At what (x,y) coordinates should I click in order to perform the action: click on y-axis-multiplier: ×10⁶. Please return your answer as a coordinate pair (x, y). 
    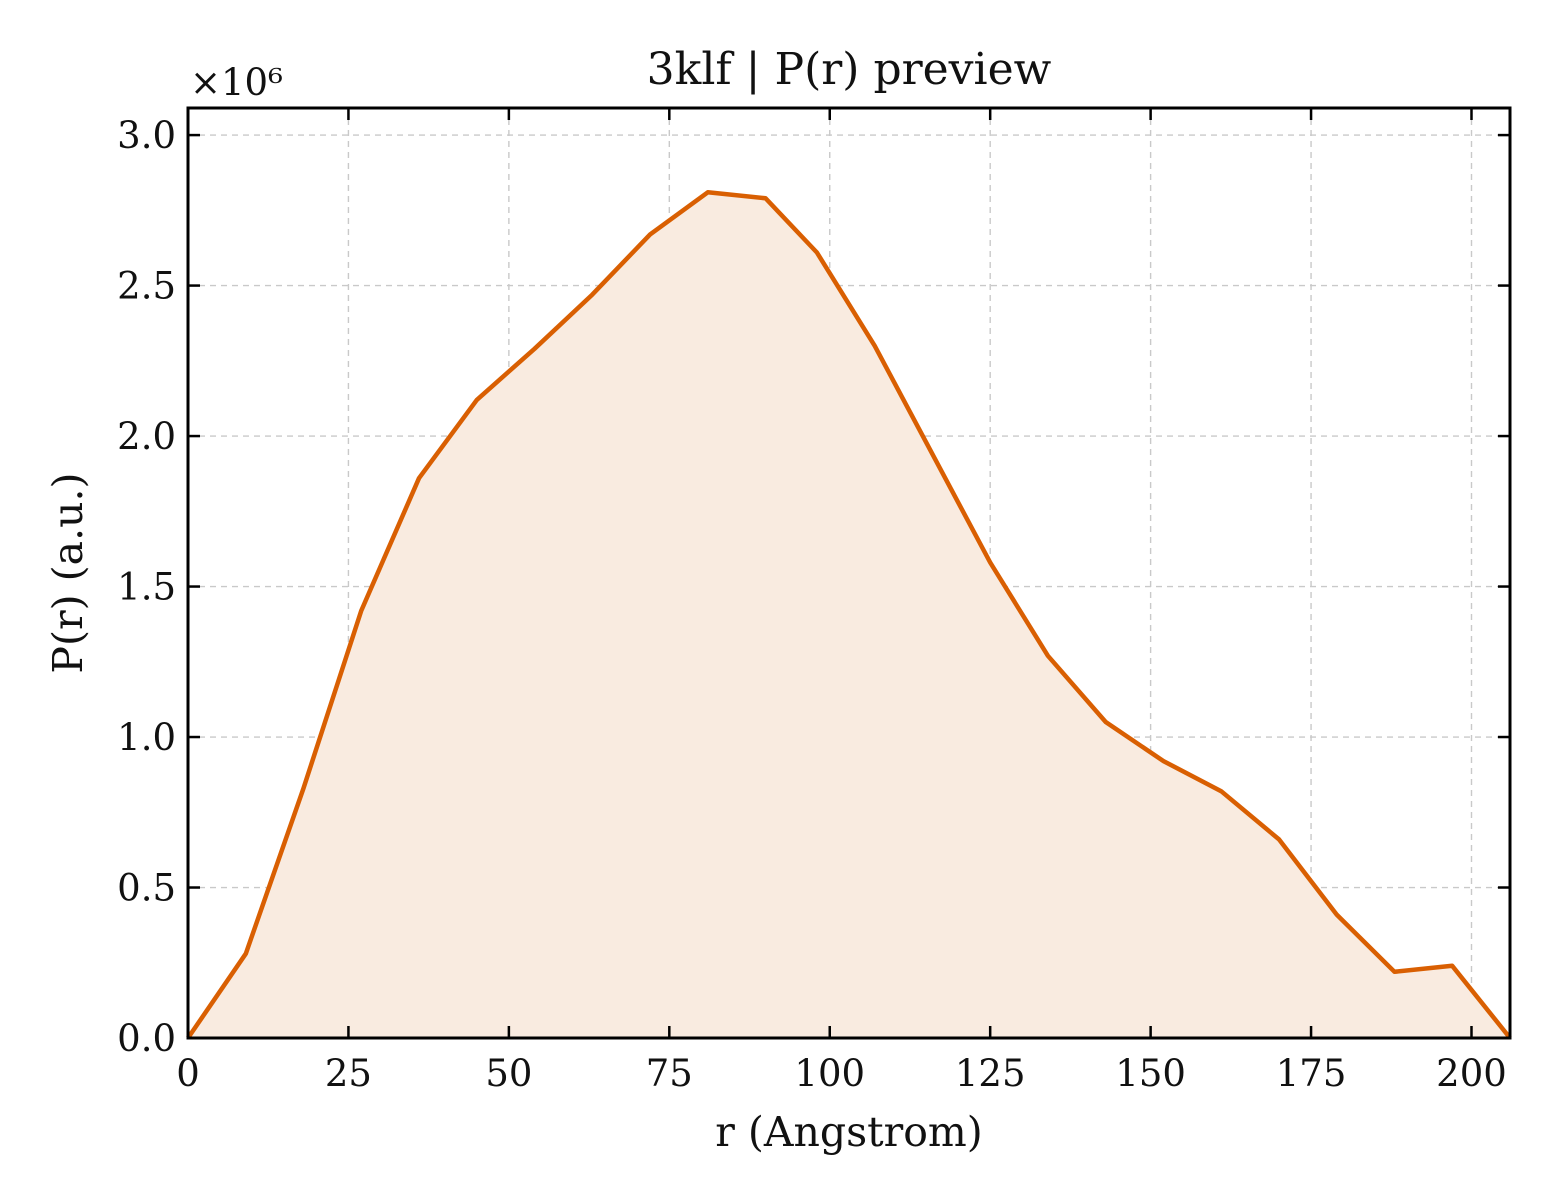
    Looking at the image, I should click on (236, 82).